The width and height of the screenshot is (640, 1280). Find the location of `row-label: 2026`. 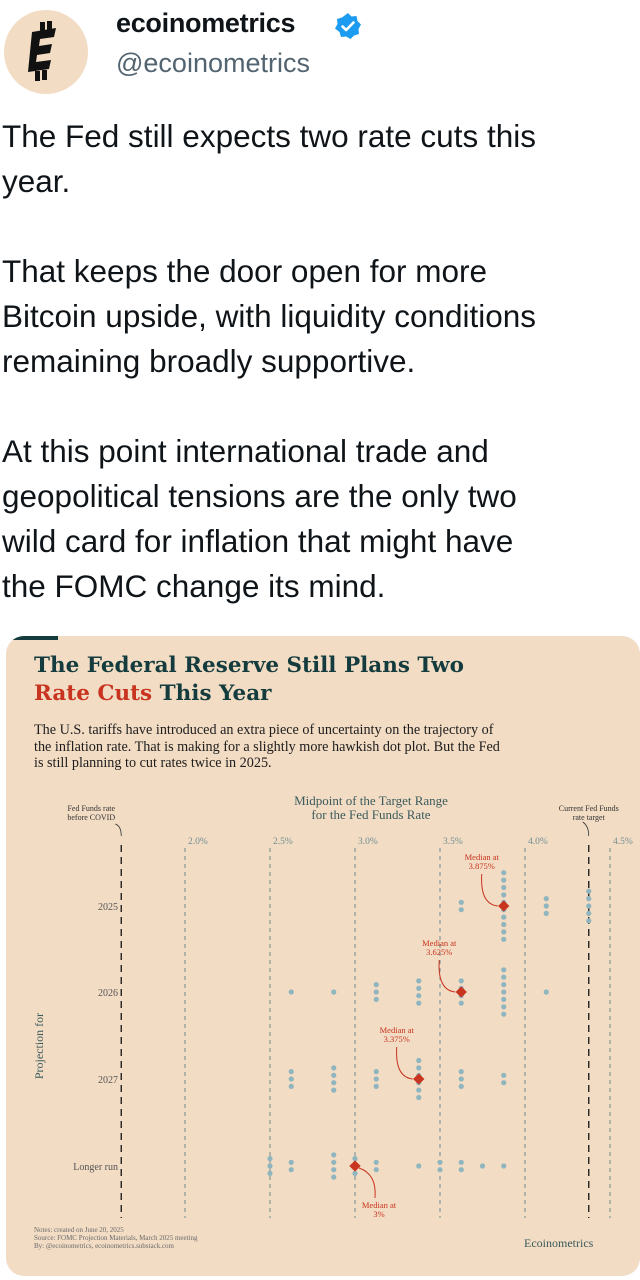

row-label: 2026 is located at coordinates (108, 993).